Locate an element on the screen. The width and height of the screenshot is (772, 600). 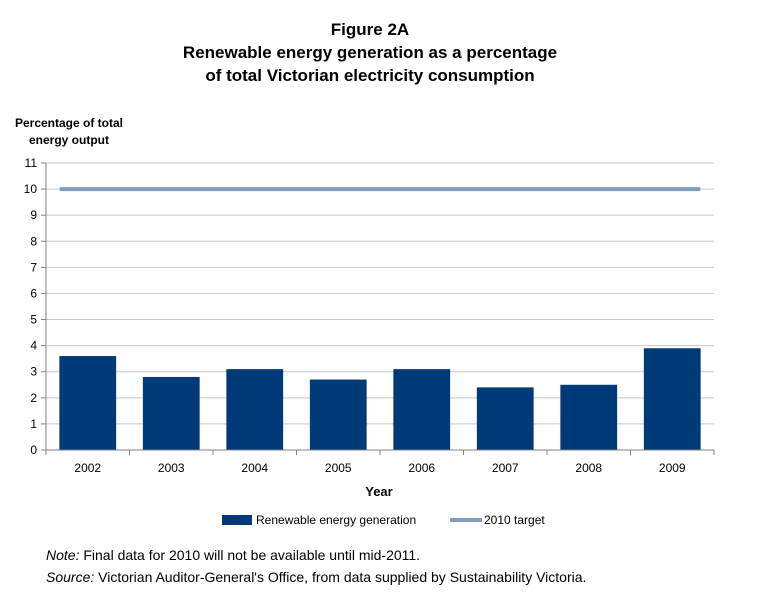
x-tick-label: 2003 is located at coordinates (171, 468).